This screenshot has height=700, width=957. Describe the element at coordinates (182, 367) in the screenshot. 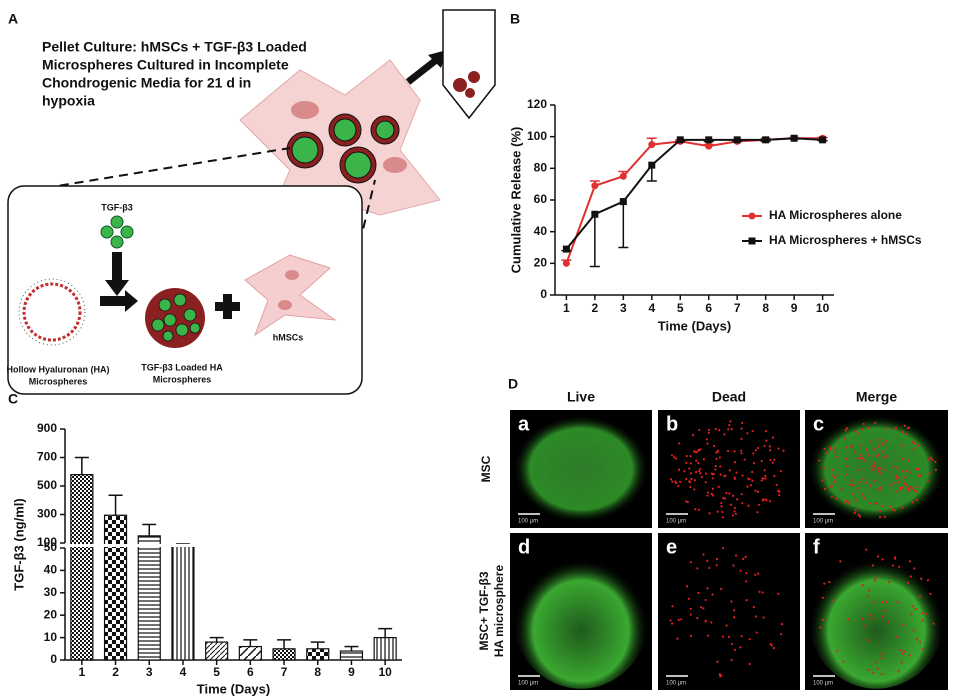

I see `loaded-label: TGF-β3 Loaded HA` at that location.